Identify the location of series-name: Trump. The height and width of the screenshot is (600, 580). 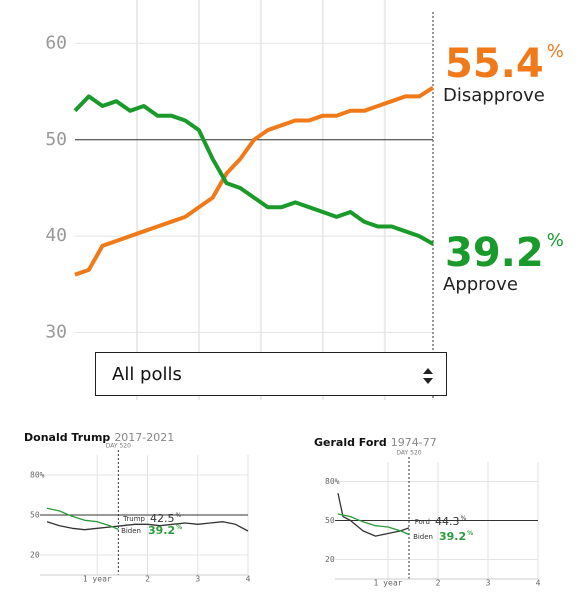
(133, 519).